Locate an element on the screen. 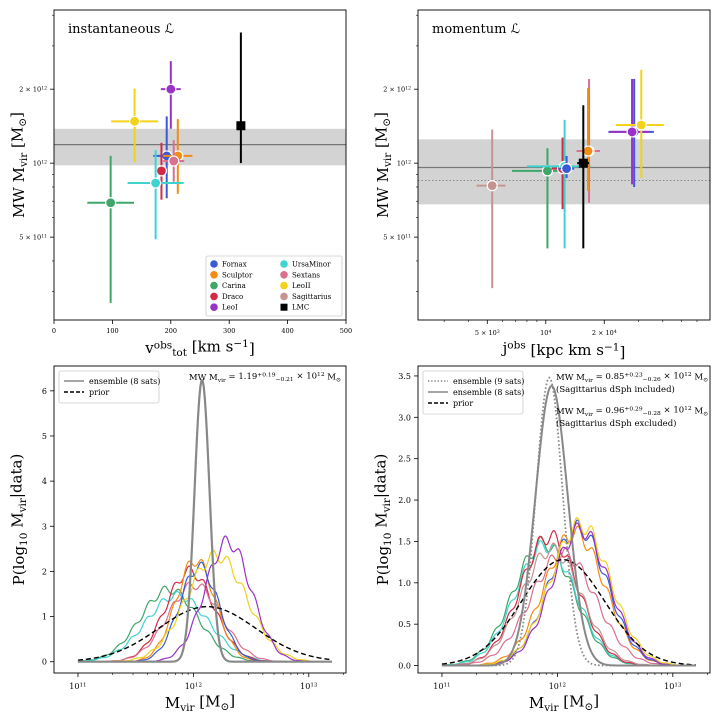  legend-marker-square is located at coordinates (284, 307).